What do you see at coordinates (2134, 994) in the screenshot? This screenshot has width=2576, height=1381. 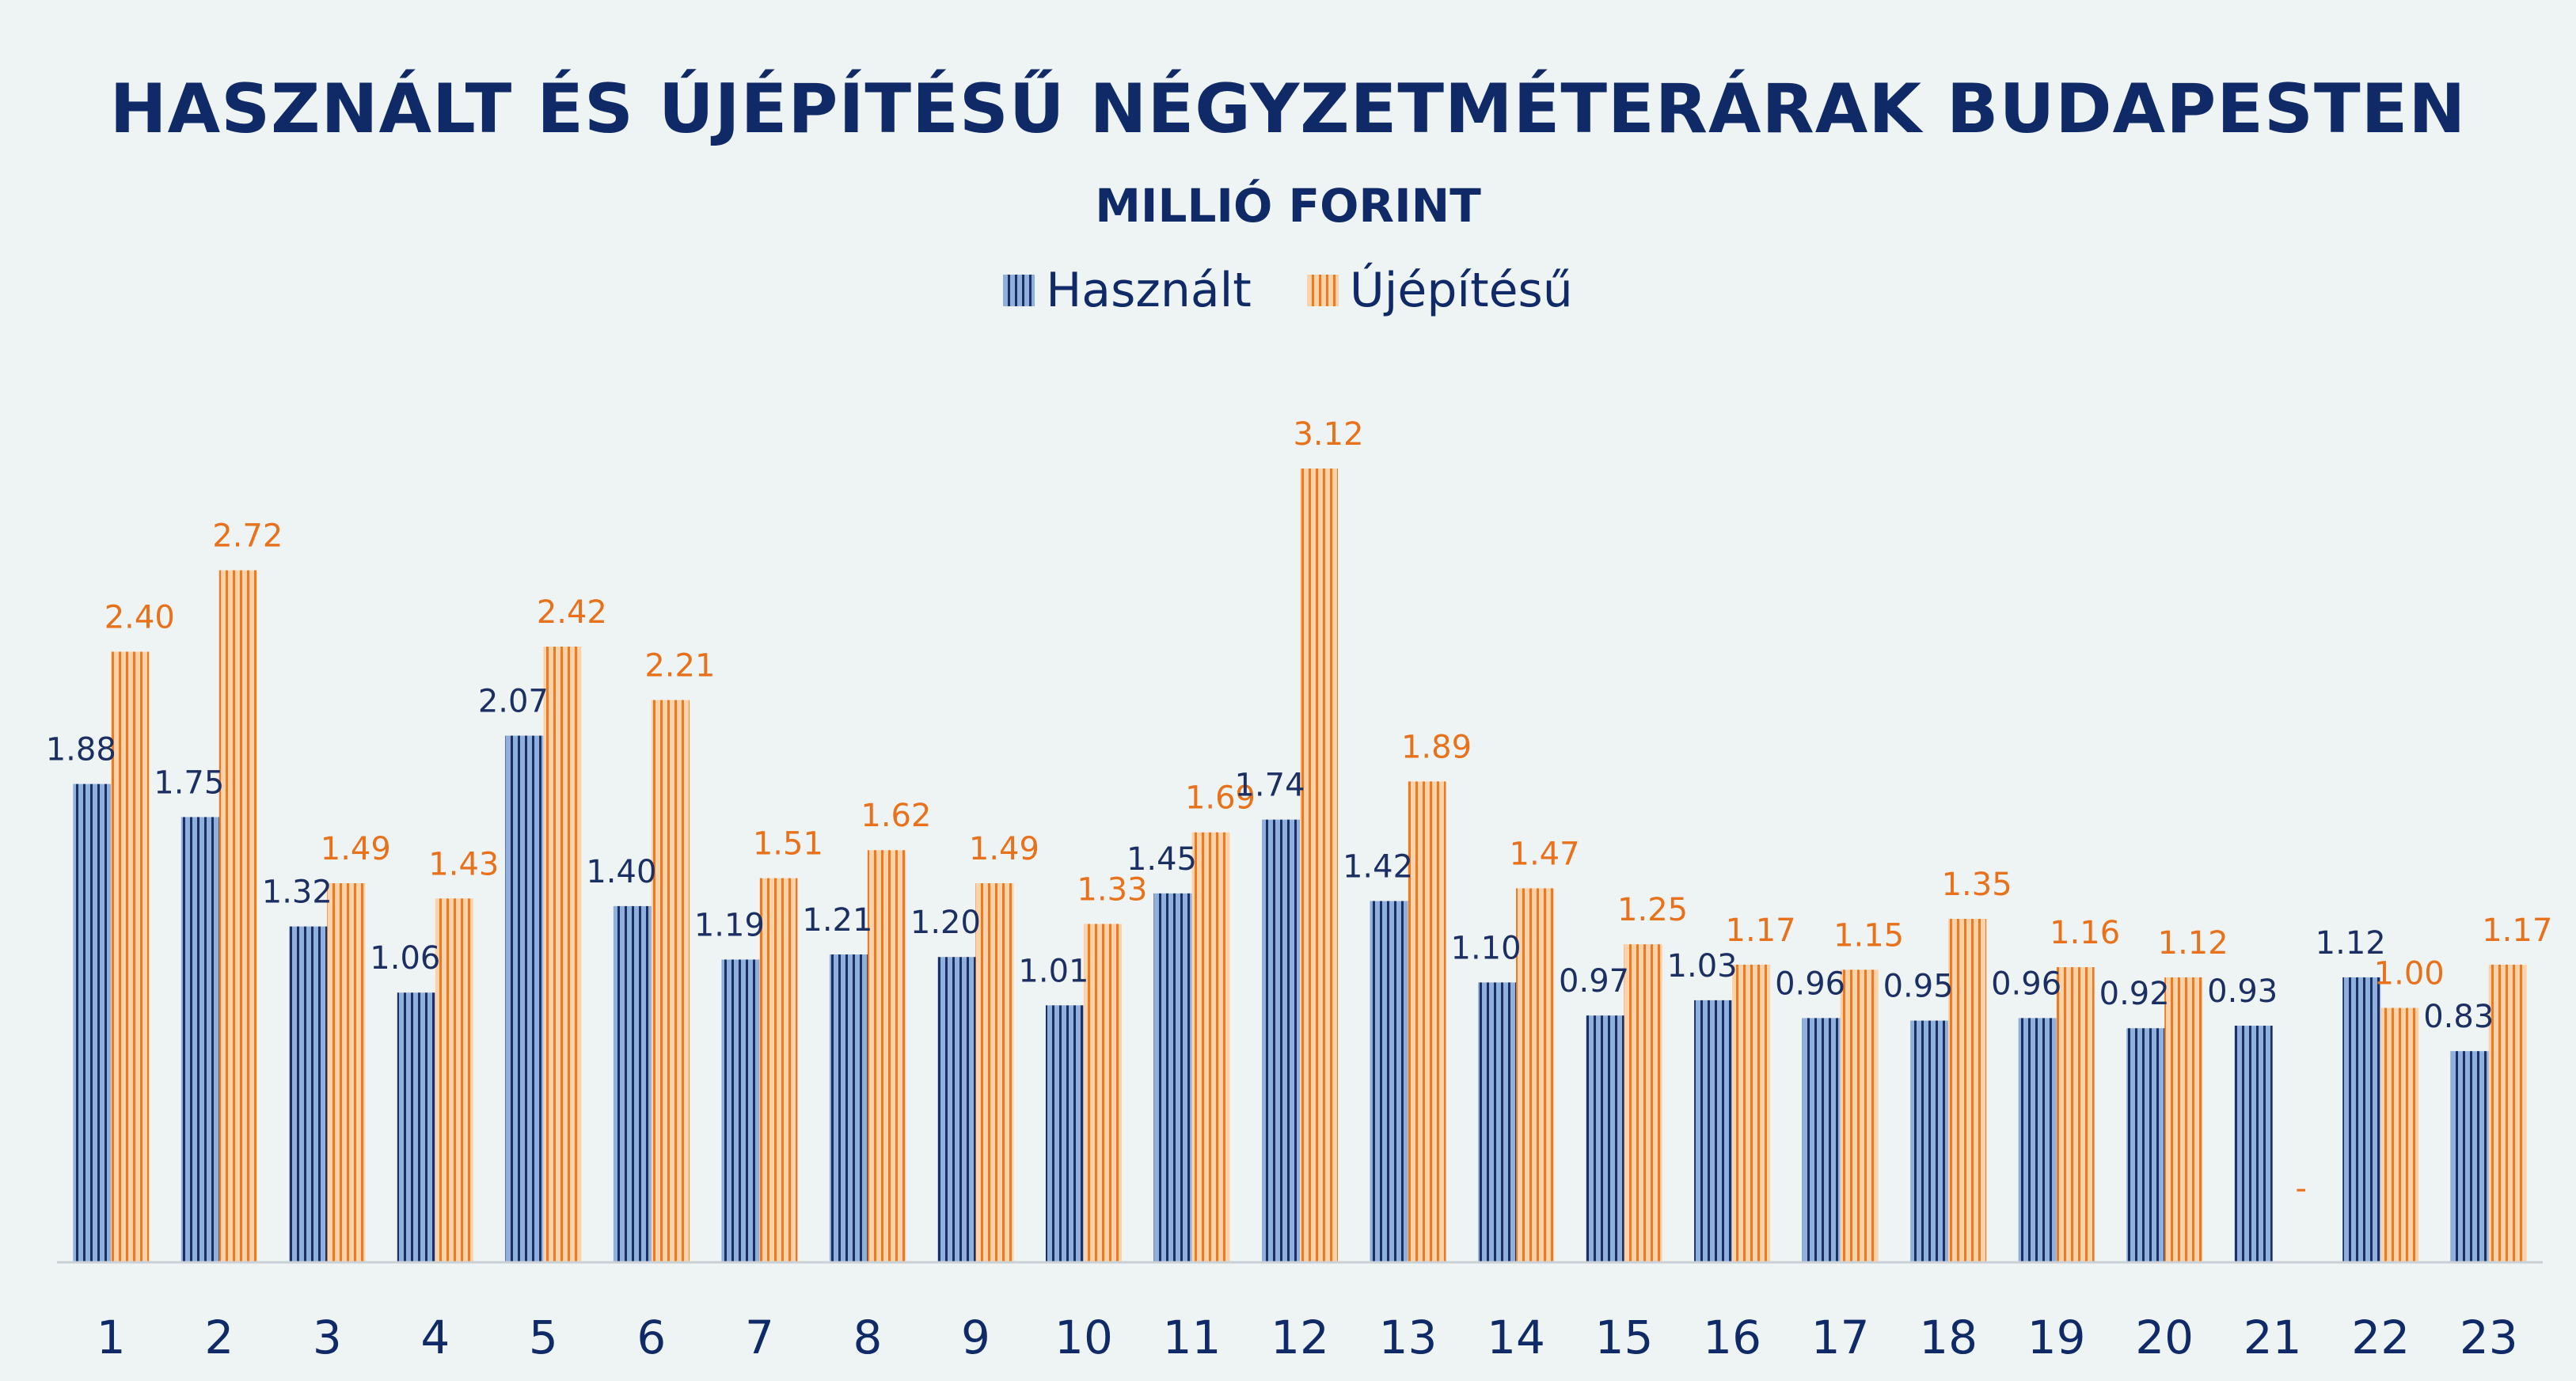 I see `data-label-hasznalt-20: 0.92` at bounding box center [2134, 994].